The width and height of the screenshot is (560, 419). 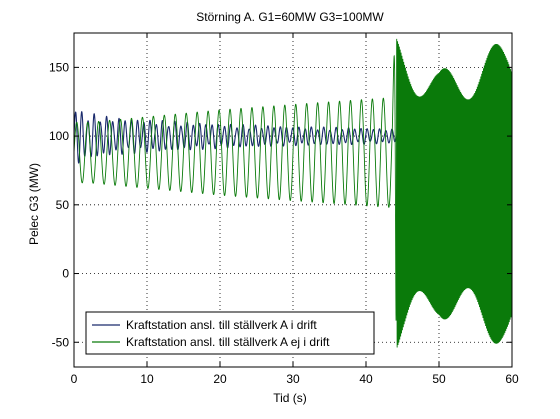 What do you see at coordinates (147, 379) in the screenshot?
I see `x-tick-label: 10` at bounding box center [147, 379].